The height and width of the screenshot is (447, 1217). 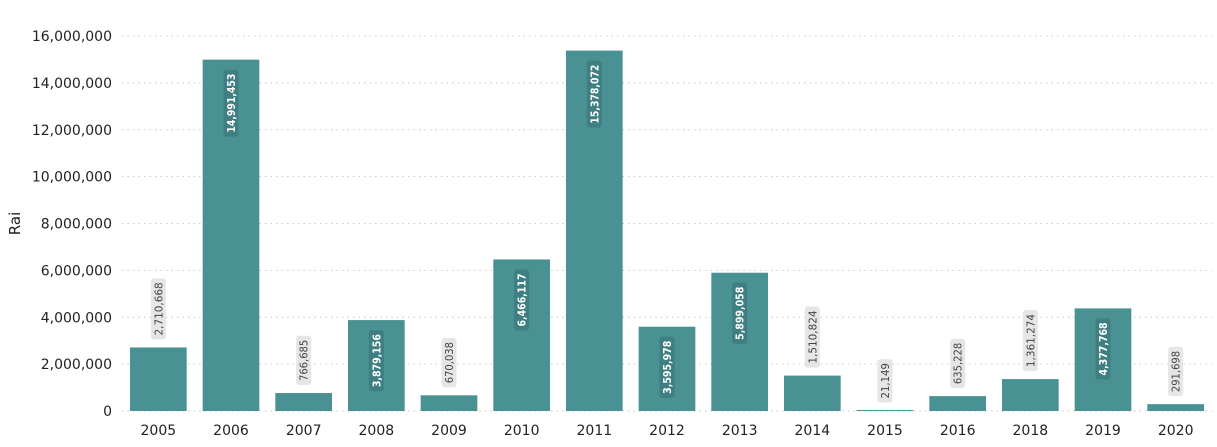 What do you see at coordinates (72, 131) in the screenshot?
I see `y-tick-label: 12,000,000` at bounding box center [72, 131].